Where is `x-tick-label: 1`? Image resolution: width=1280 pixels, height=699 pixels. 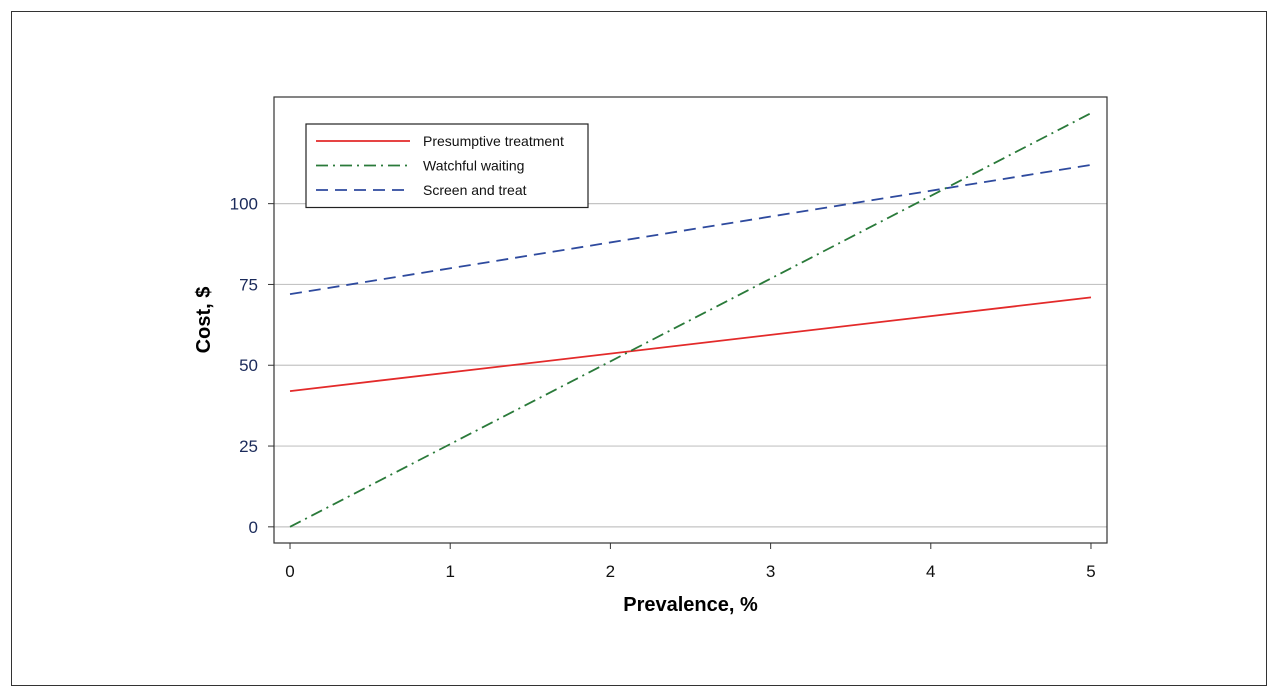
x-tick-label: 1 is located at coordinates (449, 571).